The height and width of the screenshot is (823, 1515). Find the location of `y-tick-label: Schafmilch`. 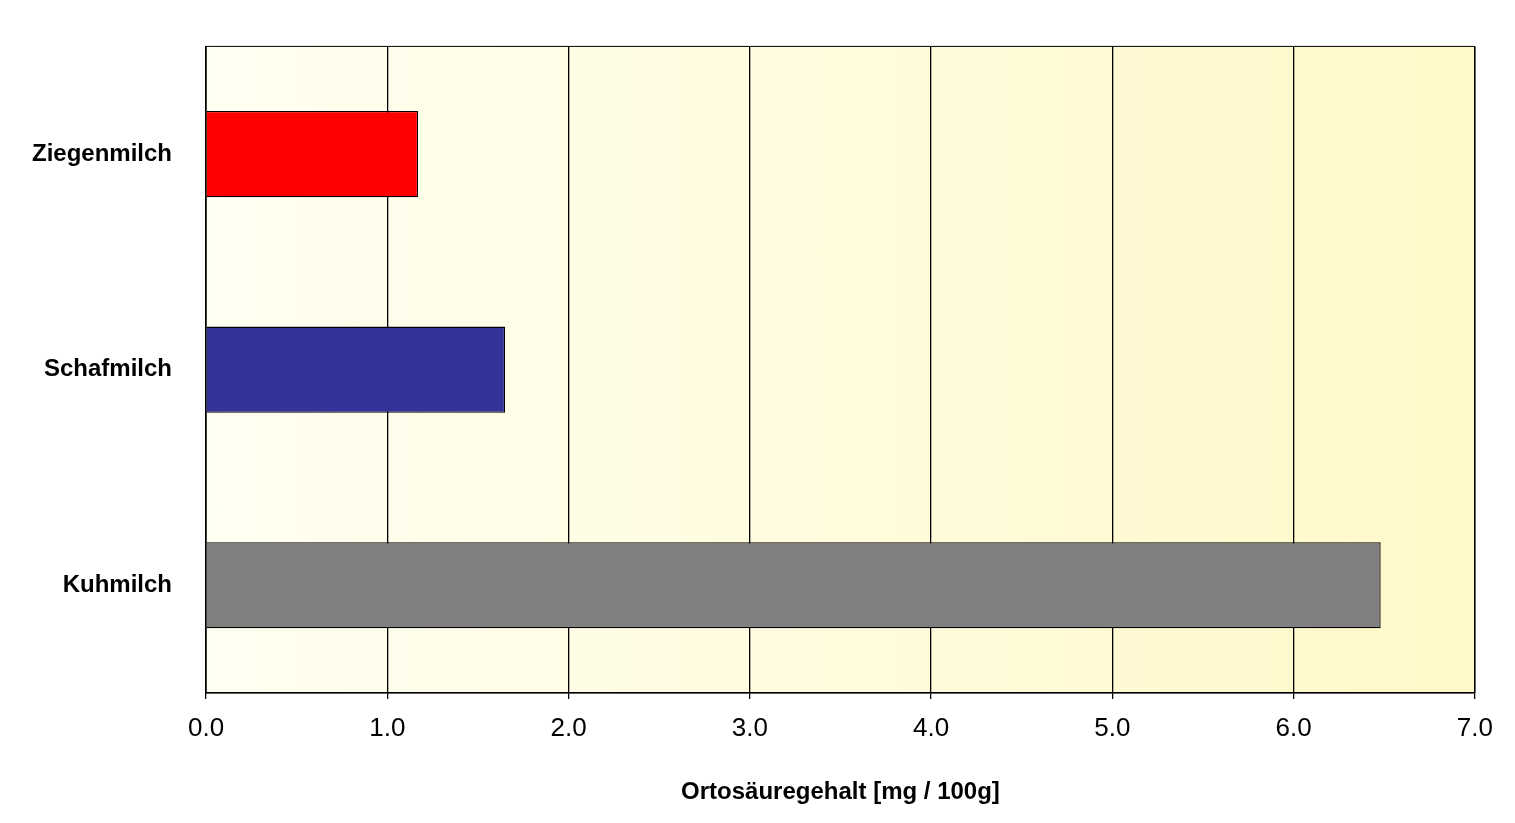

y-tick-label: Schafmilch is located at coordinates (108, 368).